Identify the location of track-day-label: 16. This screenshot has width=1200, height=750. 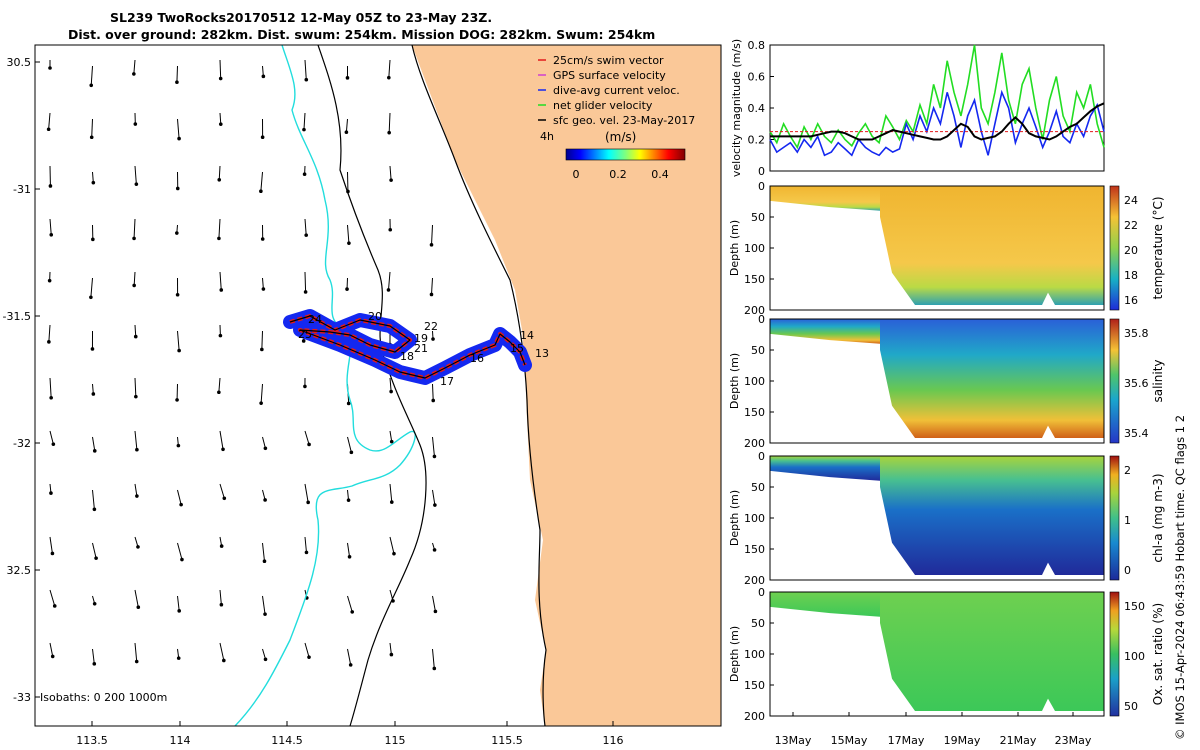
(477, 358).